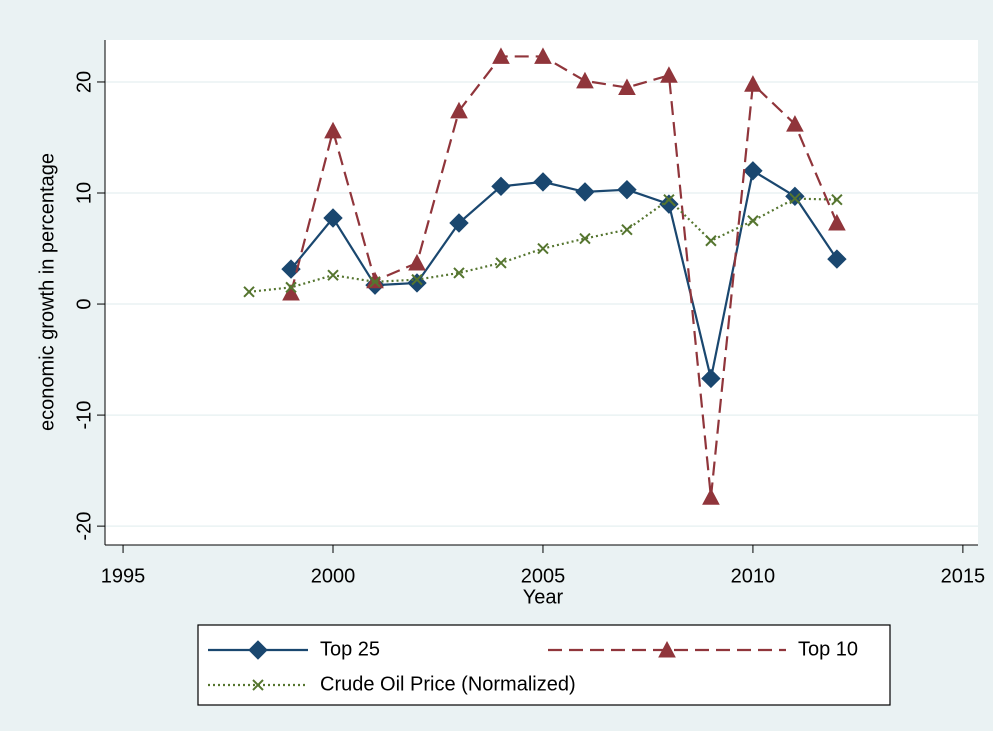 Image resolution: width=993 pixels, height=731 pixels. I want to click on x-tick-label: 2015, so click(963, 576).